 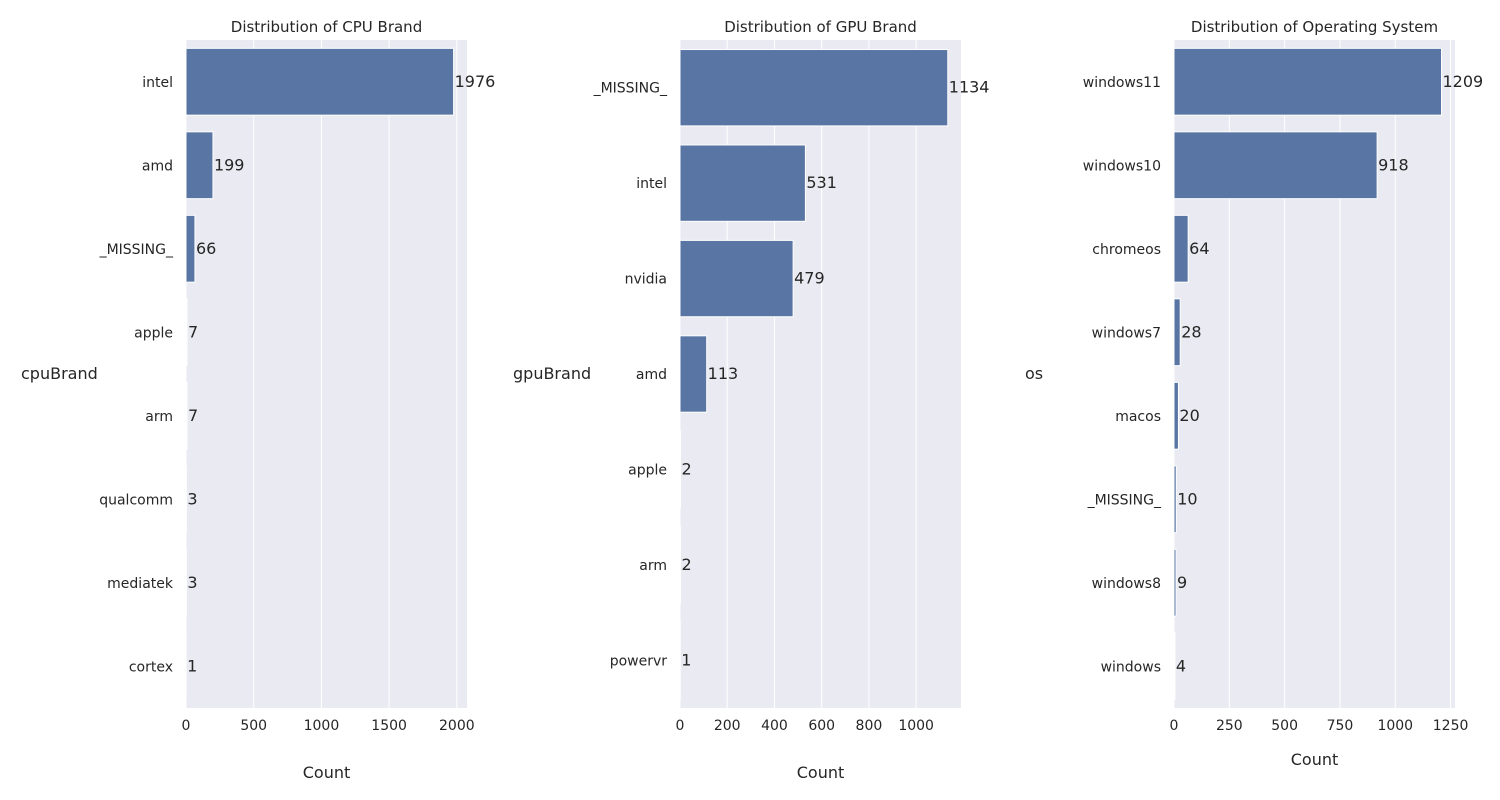 I want to click on y-axis-label: os, so click(x=1034, y=373).